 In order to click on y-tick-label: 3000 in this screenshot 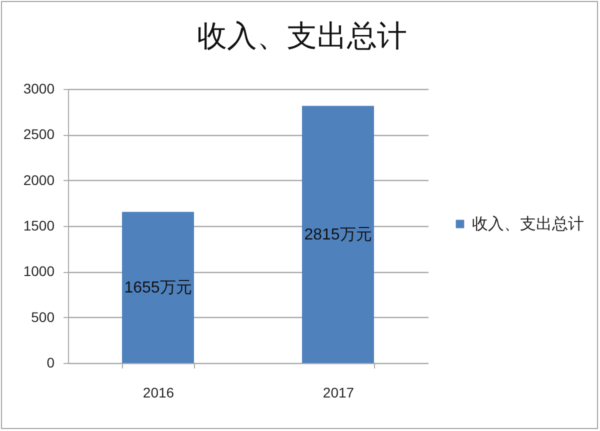, I will do `click(39, 88)`.